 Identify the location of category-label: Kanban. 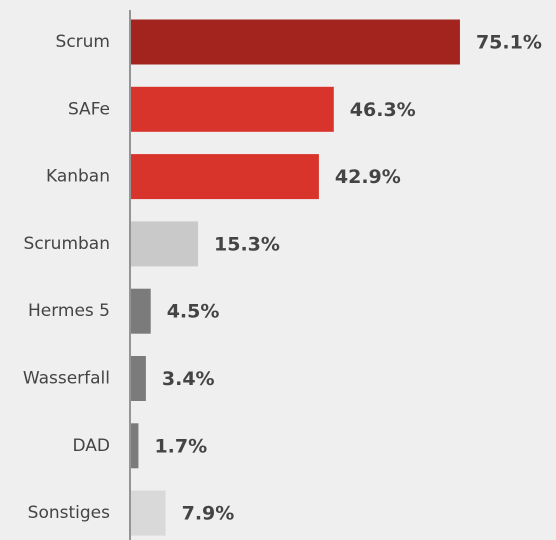
(78, 177).